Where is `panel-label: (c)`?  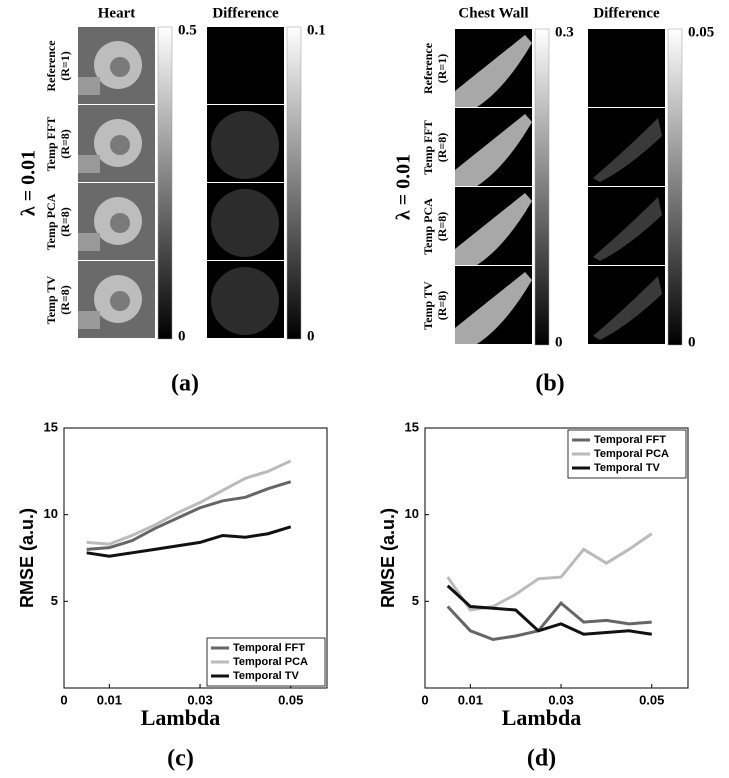 panel-label: (c) is located at coordinates (180, 759).